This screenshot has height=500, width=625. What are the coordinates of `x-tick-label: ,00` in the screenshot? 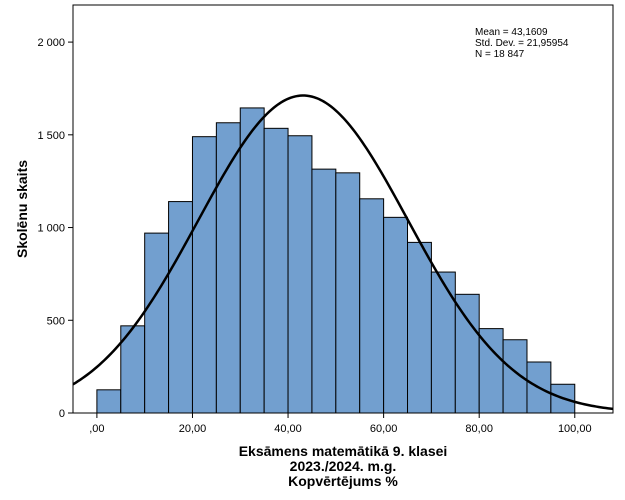 It's located at (96, 429).